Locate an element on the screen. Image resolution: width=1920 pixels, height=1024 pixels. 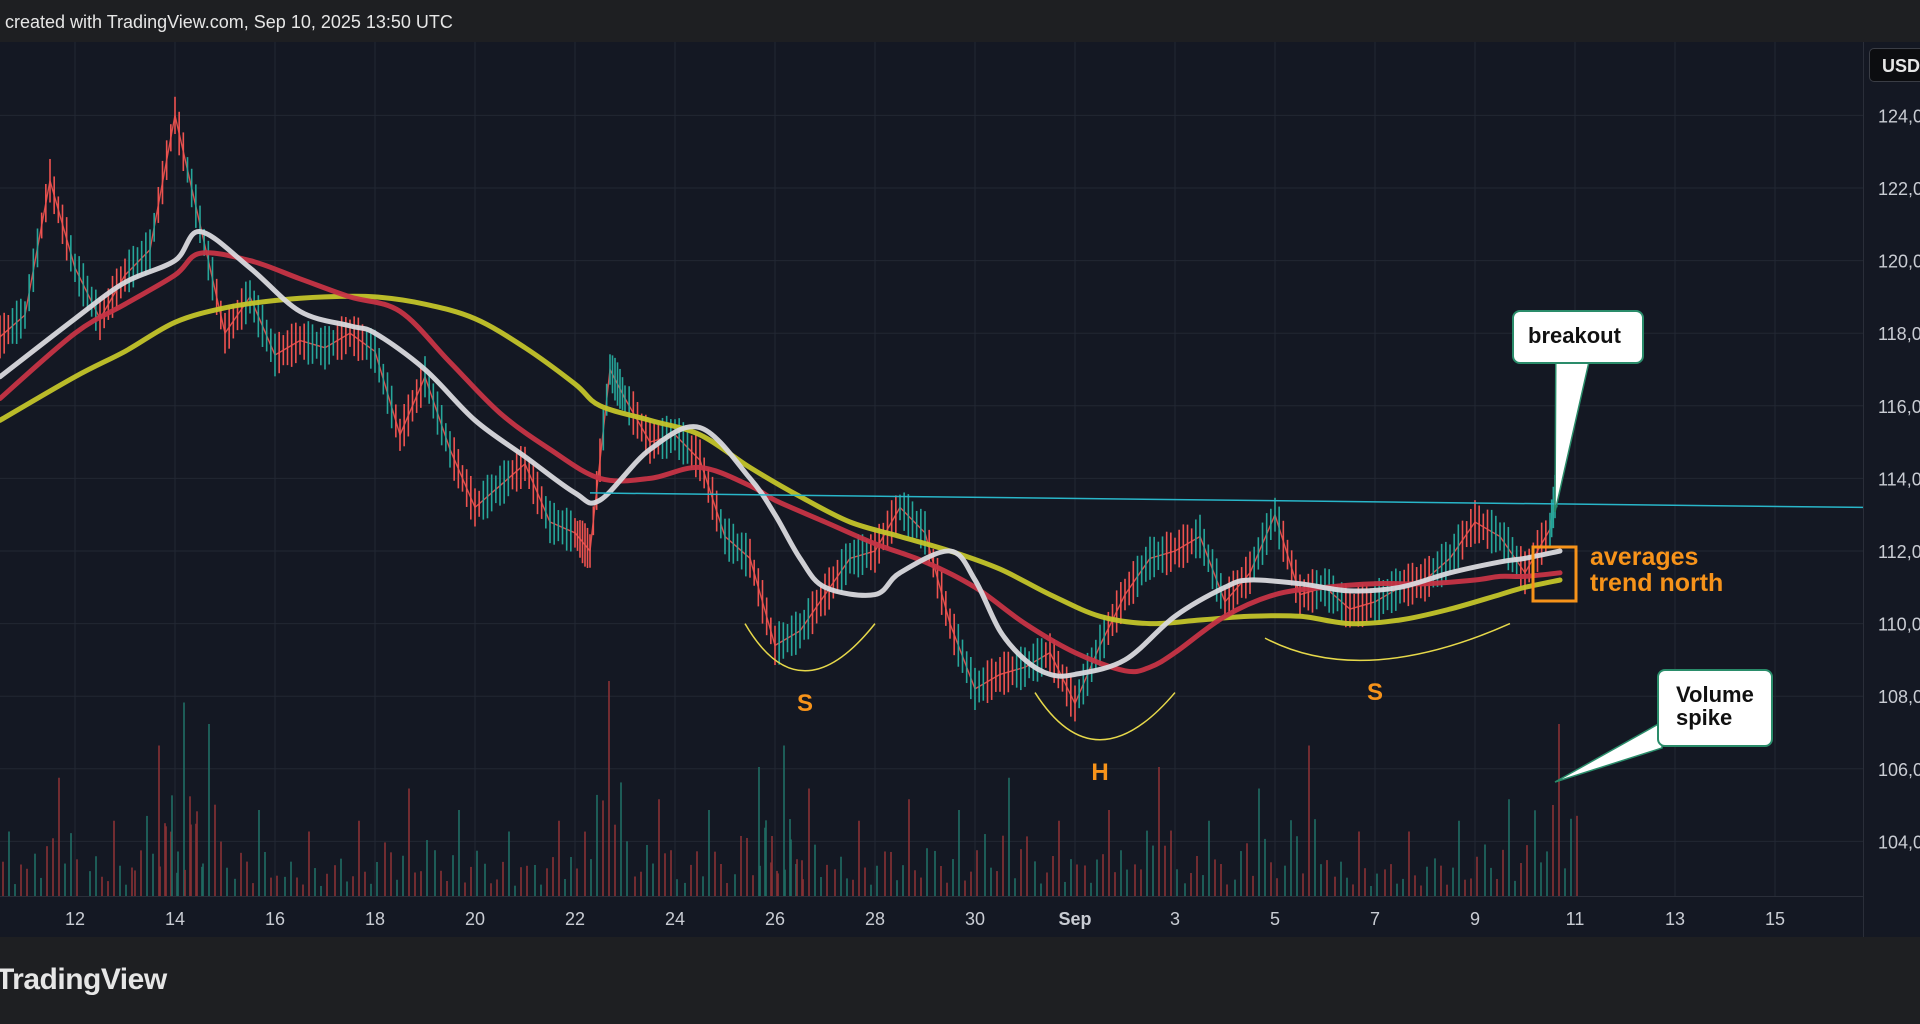
time-tick-label: 28 is located at coordinates (875, 919).